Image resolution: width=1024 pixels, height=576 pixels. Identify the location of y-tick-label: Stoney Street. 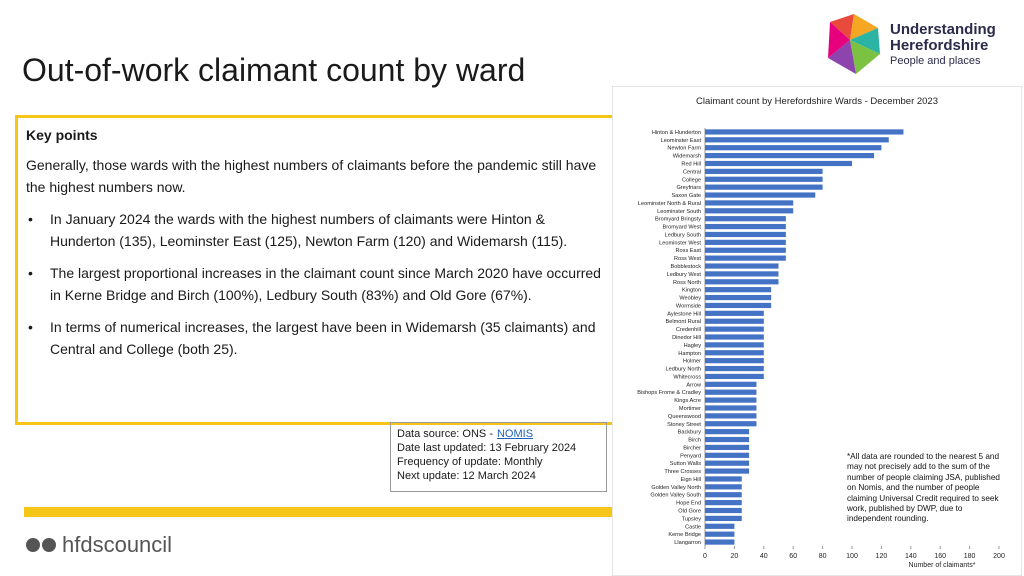
(684, 425).